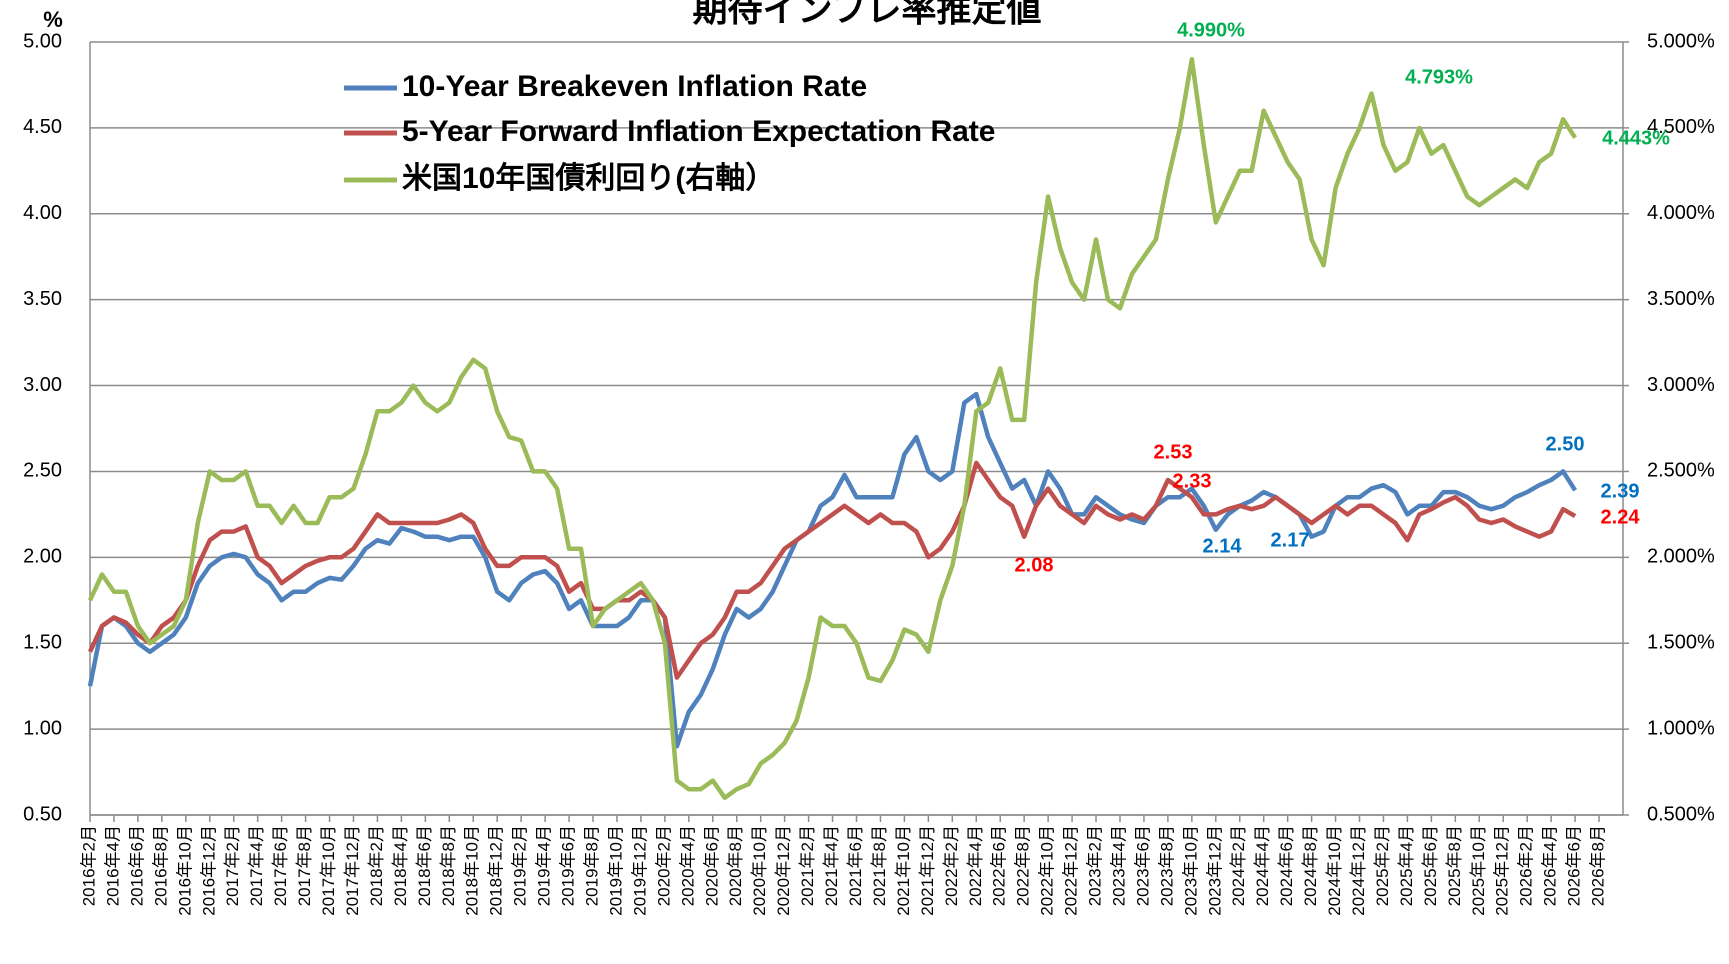  Describe the element at coordinates (1681, 213) in the screenshot. I see `y2-tick-label: 4.000%` at that location.